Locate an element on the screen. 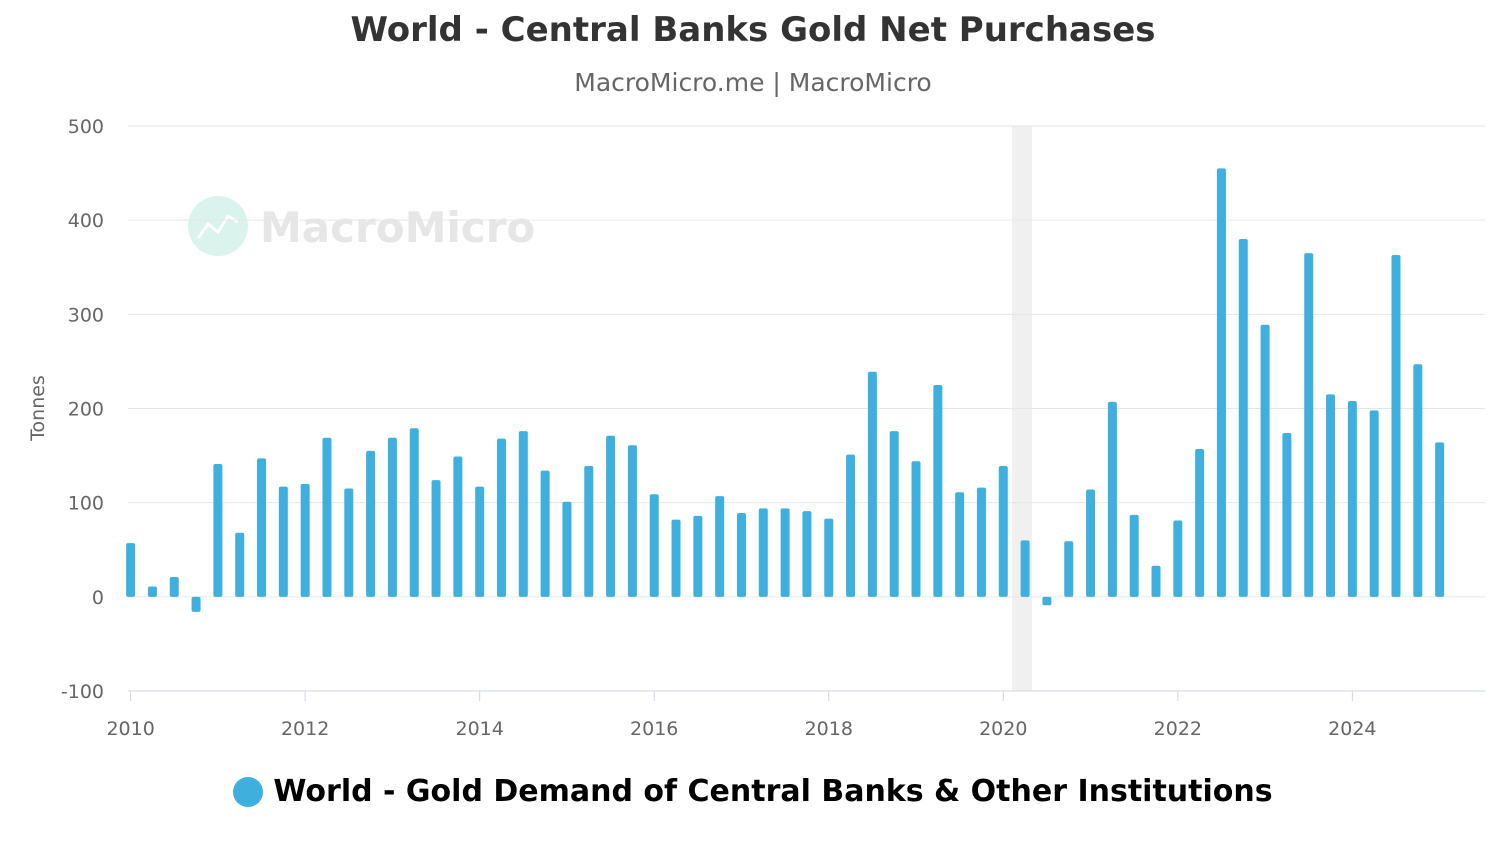 The width and height of the screenshot is (1506, 849). bar-2011-Q2 is located at coordinates (240, 564).